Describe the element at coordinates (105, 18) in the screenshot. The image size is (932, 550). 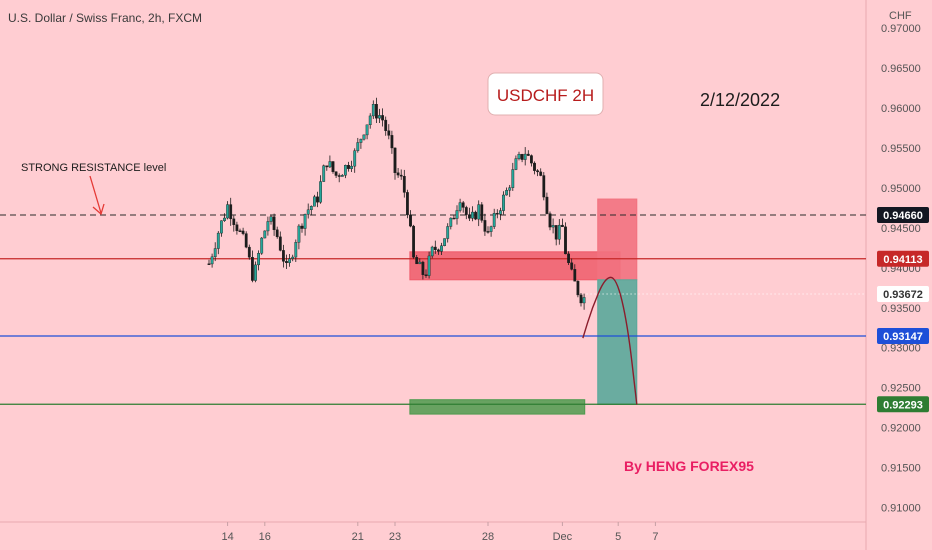
I see `chart-title: U.S. Dollar / Swiss Franc, 2h, FXCM` at that location.